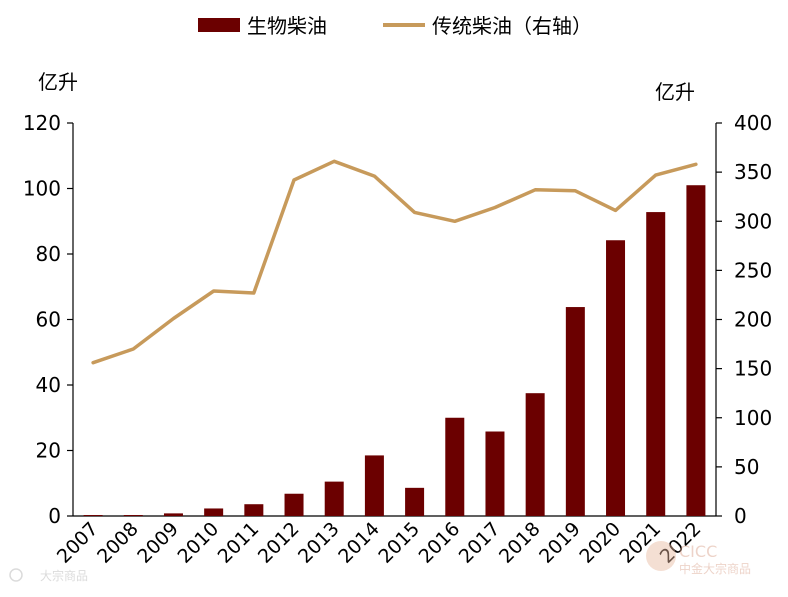  What do you see at coordinates (48, 385) in the screenshot?
I see `left-tick-label: 40` at bounding box center [48, 385].